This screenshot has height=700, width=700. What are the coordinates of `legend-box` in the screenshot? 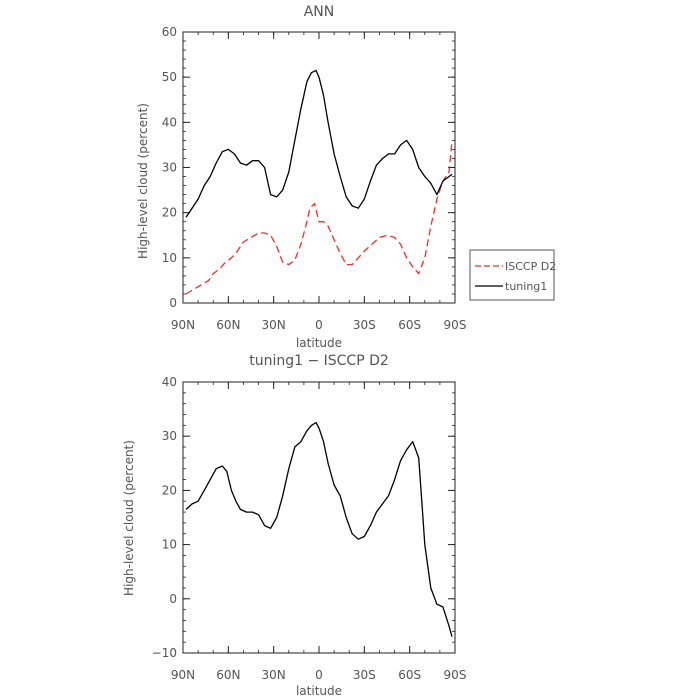 It's located at (512, 275).